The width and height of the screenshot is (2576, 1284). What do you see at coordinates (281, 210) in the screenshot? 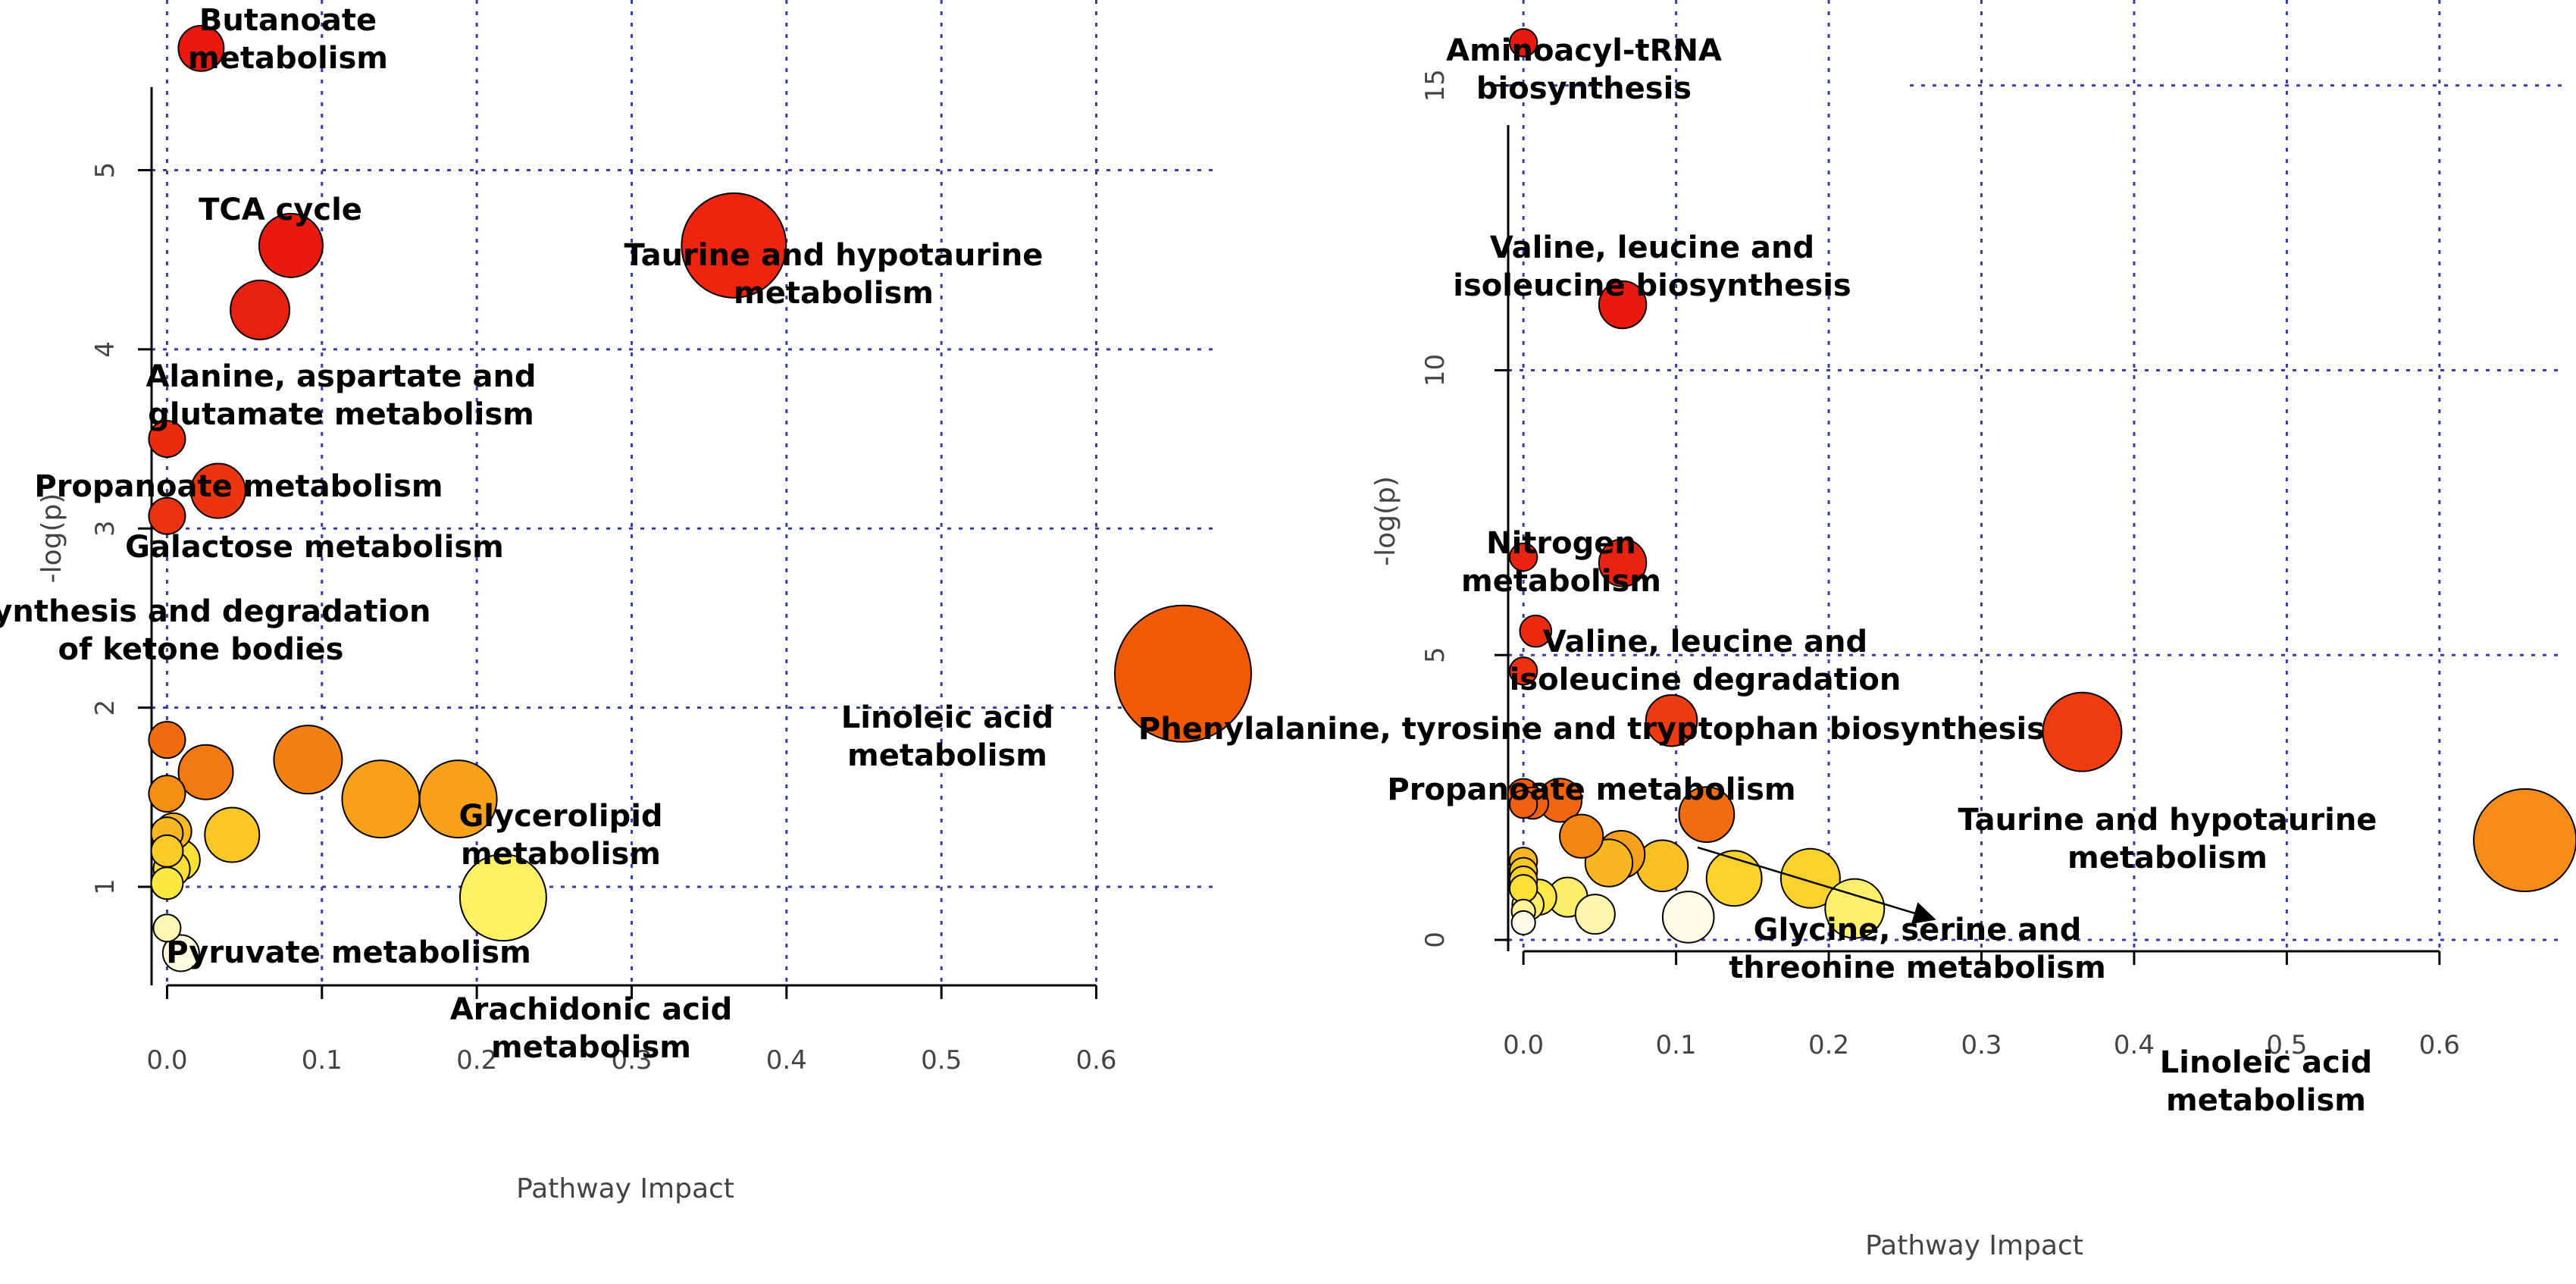
I see `pathway-label: TCA cycle` at bounding box center [281, 210].